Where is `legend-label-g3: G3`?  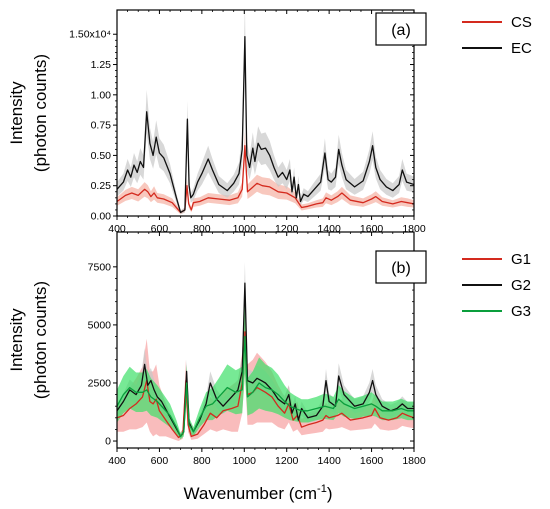 legend-label-g3: G3 is located at coordinates (521, 311).